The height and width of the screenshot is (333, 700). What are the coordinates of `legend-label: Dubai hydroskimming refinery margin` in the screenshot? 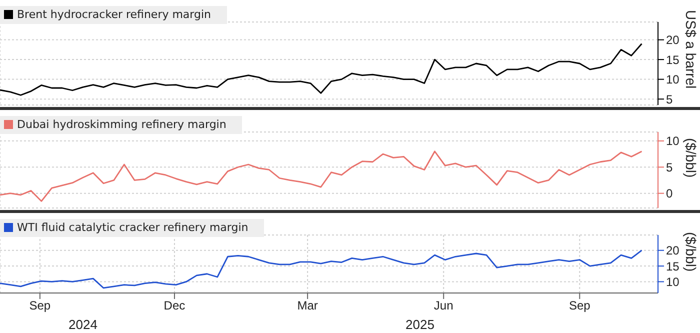 It's located at (121, 124).